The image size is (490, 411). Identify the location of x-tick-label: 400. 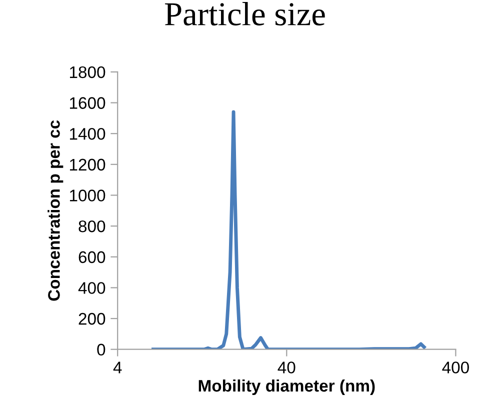
(455, 368).